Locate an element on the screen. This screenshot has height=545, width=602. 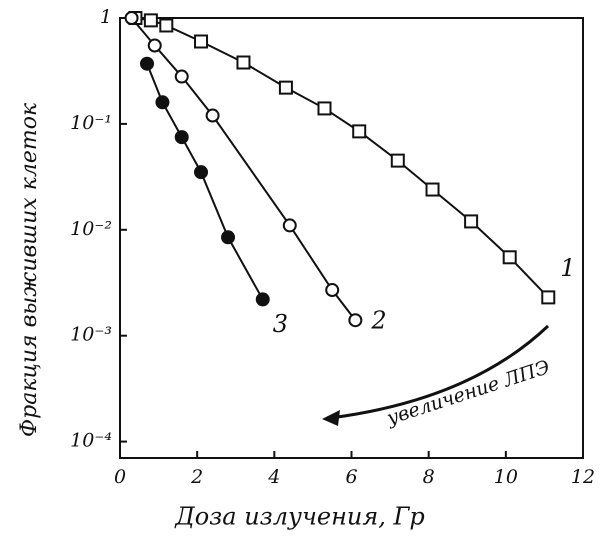
y-tick-label: 10⁻⁴ is located at coordinates (91, 441).